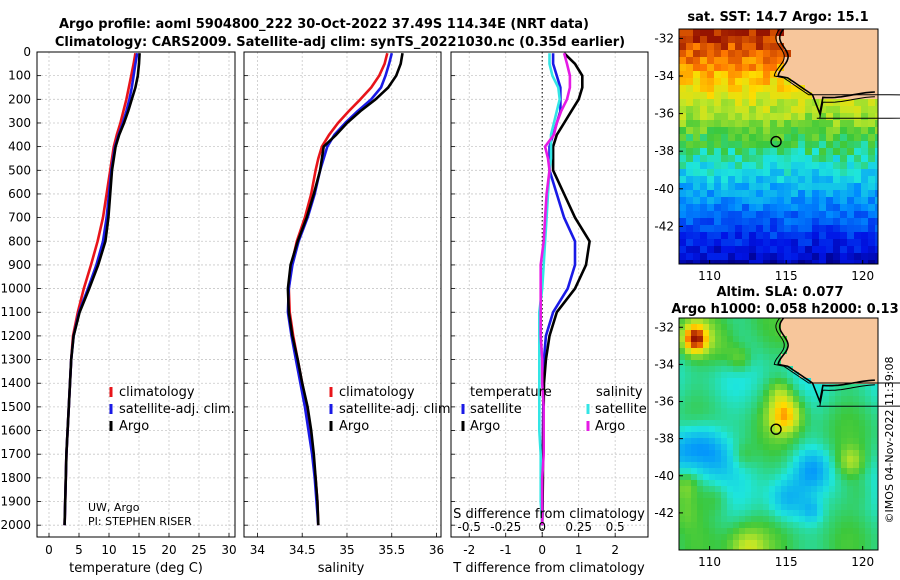  Describe the element at coordinates (469, 550) in the screenshot. I see `x-tick-label: -2` at that location.